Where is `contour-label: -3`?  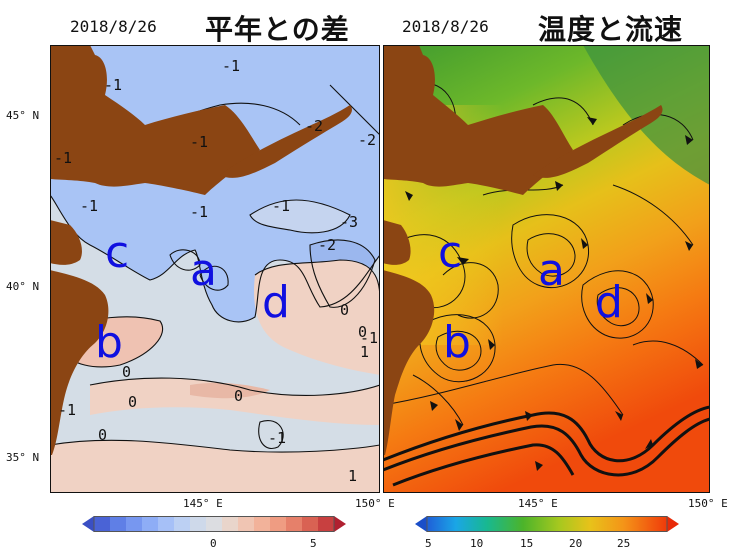 contour-label: -3 is located at coordinates (349, 222).